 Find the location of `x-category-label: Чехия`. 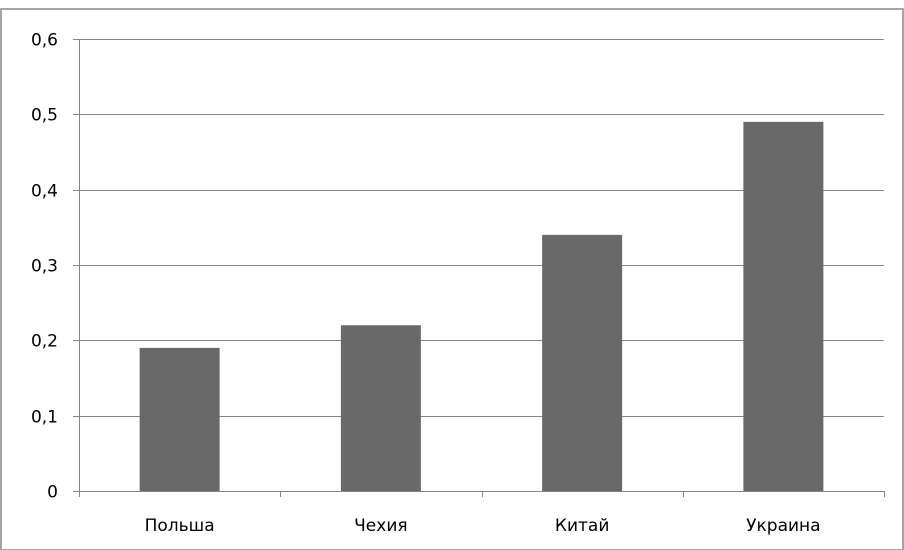

x-category-label: Чехия is located at coordinates (380, 526).